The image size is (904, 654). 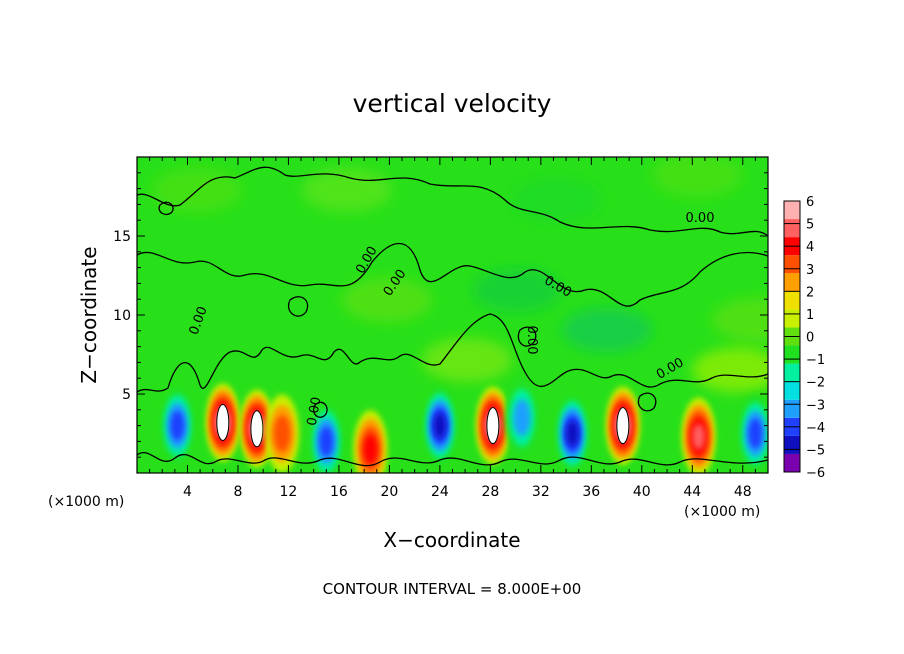 What do you see at coordinates (642, 492) in the screenshot?
I see `x-tick-label-40: 40` at bounding box center [642, 492].